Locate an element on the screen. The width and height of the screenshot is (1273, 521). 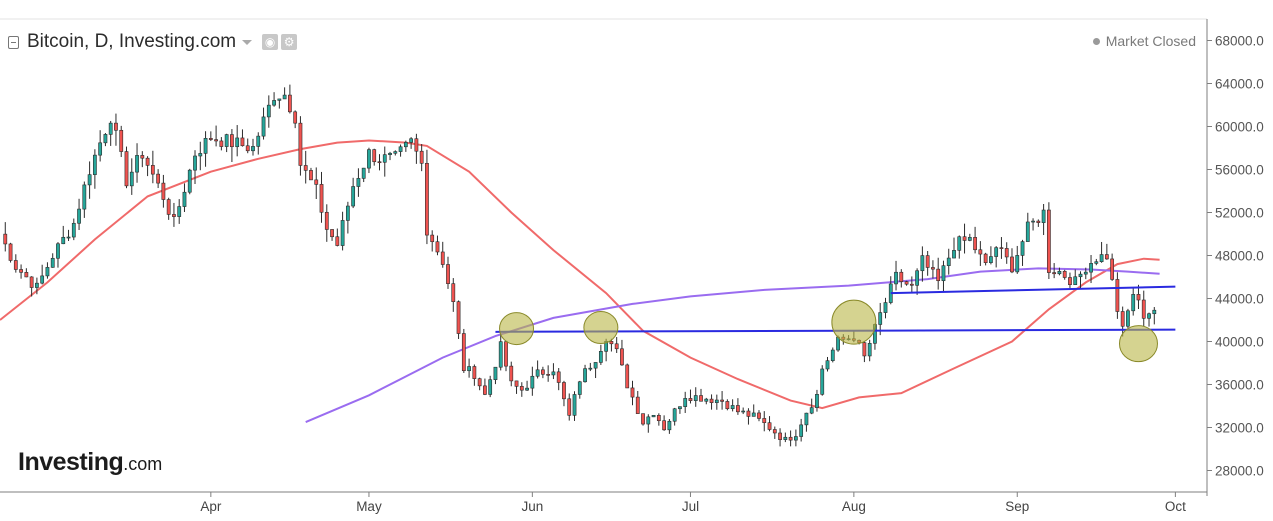
visibility-icon: ◉ is located at coordinates (270, 42).